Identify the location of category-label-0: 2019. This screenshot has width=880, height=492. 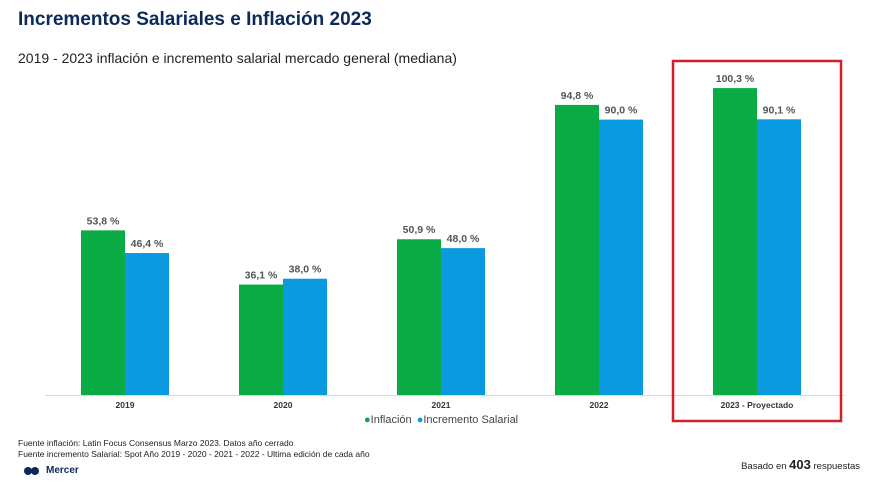
(125, 405).